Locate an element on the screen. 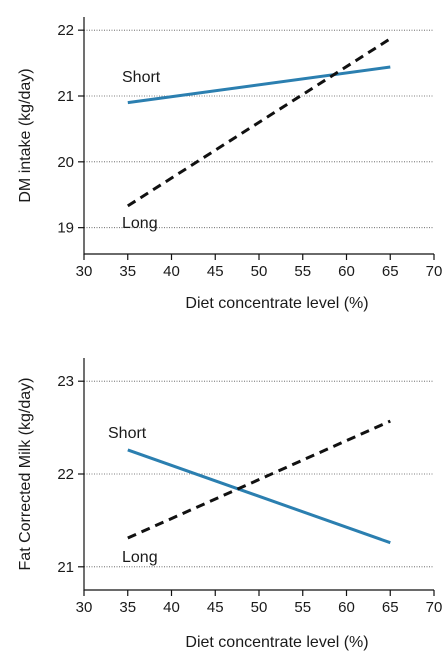  y-tick-label: 20 is located at coordinates (65, 162).